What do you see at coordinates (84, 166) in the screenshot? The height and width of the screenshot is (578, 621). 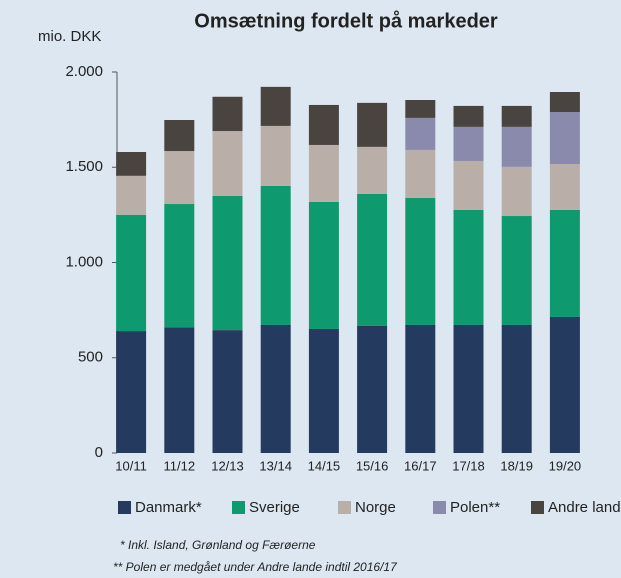 I see `y-tick-label: 1.500` at bounding box center [84, 166].